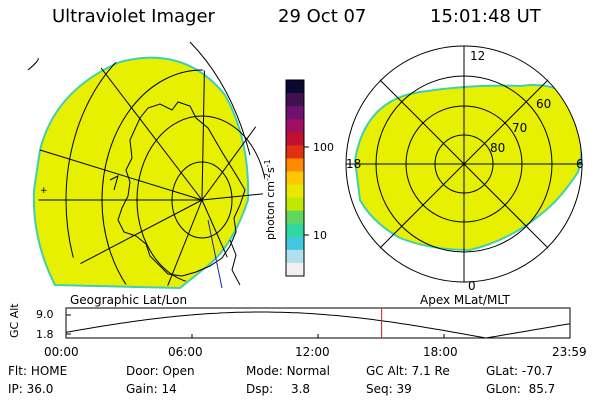 This screenshot has width=600, height=400. I want to click on instrument-title: Ultraviolet Imager, so click(133, 16).